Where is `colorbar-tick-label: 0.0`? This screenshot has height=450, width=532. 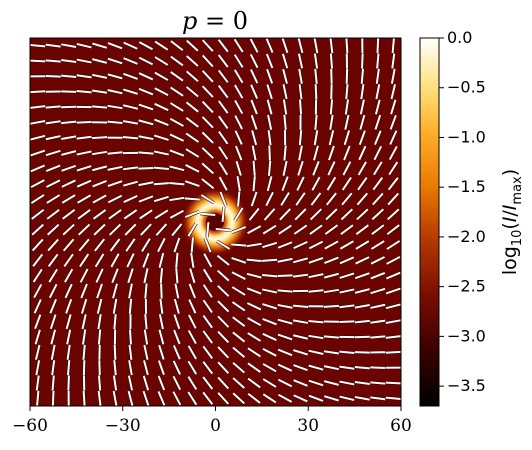
colorbar-tick-label: 0.0 is located at coordinates (459, 37).